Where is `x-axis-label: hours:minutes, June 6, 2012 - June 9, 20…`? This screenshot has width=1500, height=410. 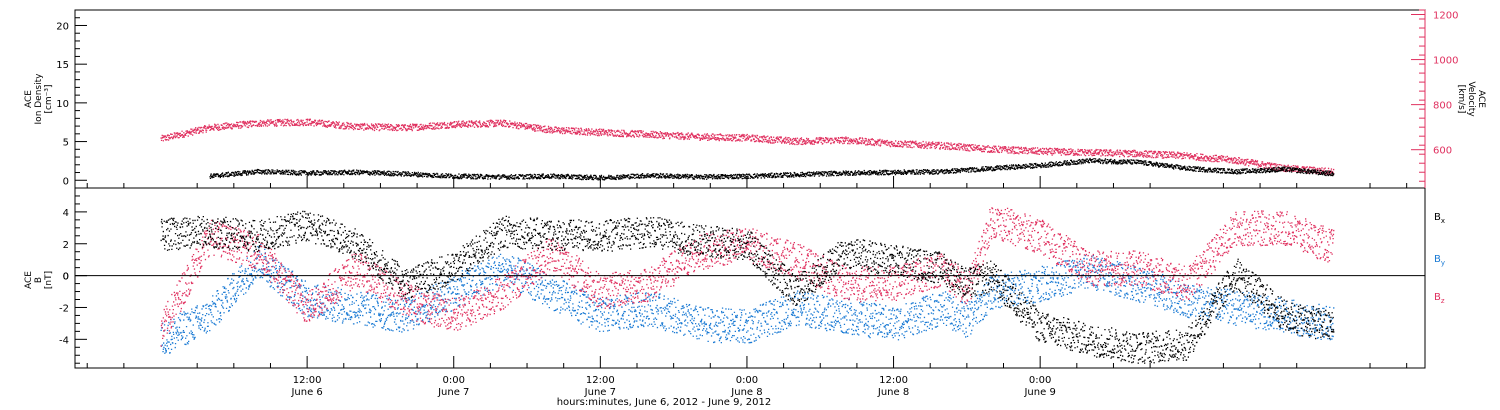 x-axis-label: hours:minutes, June 6, 2012 - June 9, 20… is located at coordinates (664, 402).